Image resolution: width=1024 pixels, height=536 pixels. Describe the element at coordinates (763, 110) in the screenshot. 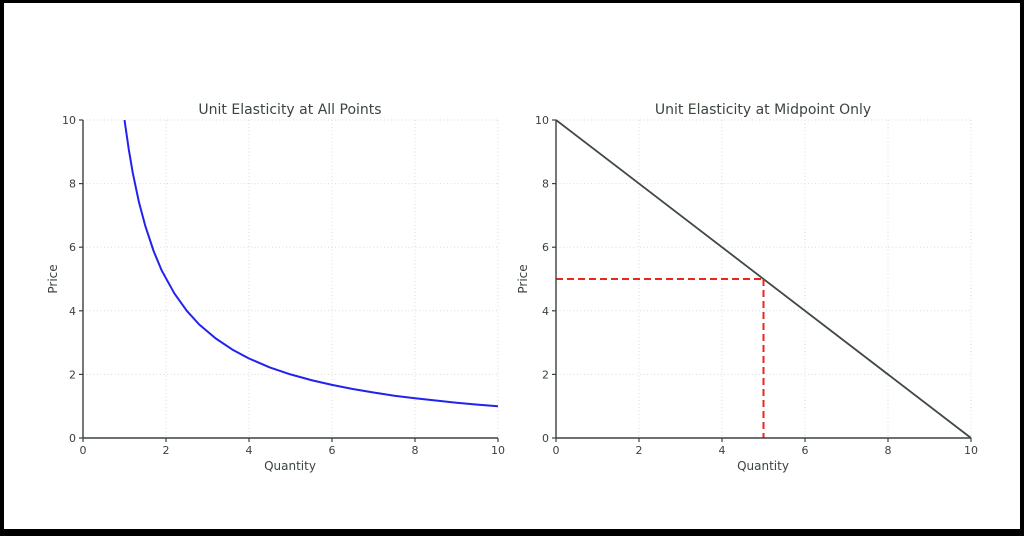

I see `right-chart-title: Unit Elasticity at Midpoint Only` at that location.